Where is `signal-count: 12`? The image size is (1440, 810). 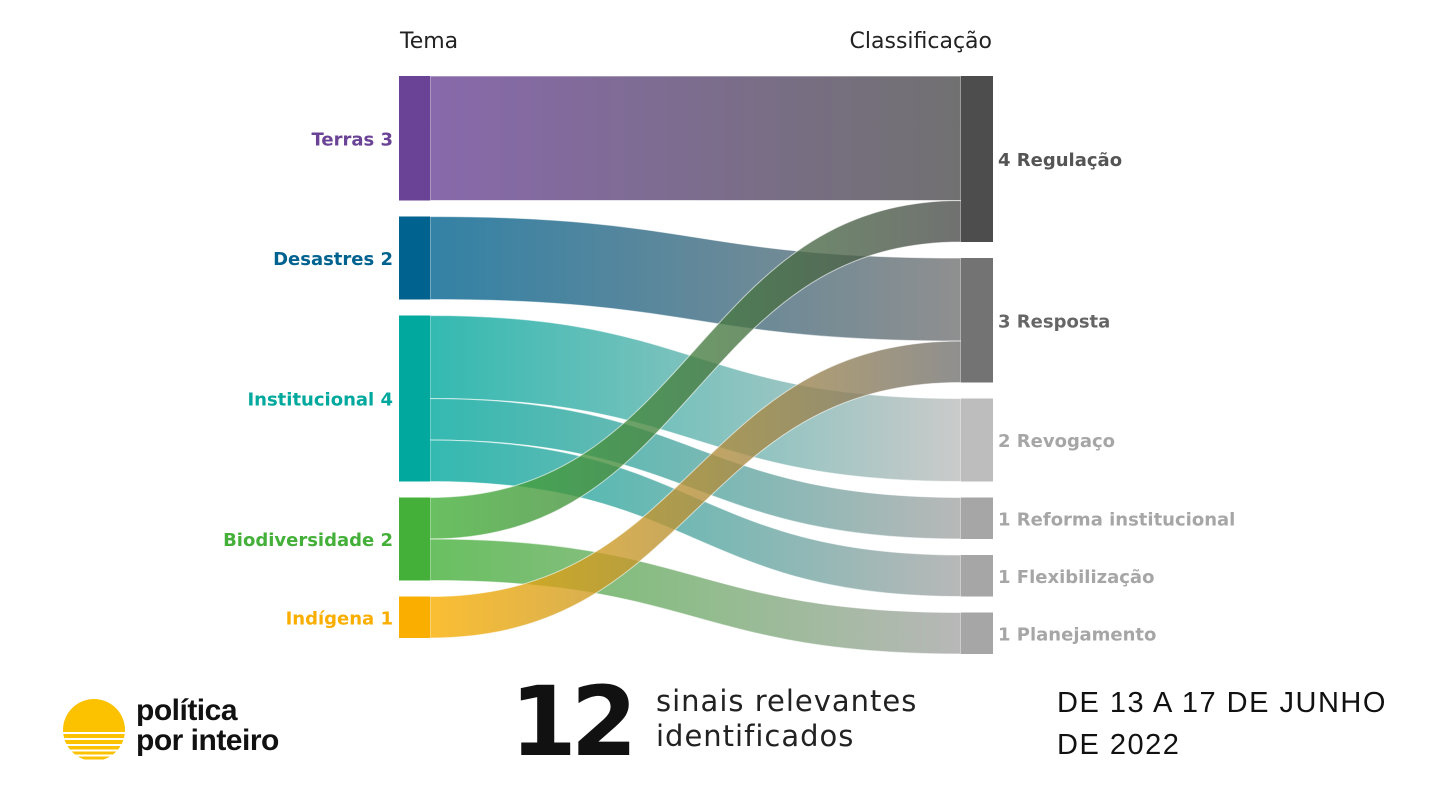 signal-count: 12 is located at coordinates (574, 722).